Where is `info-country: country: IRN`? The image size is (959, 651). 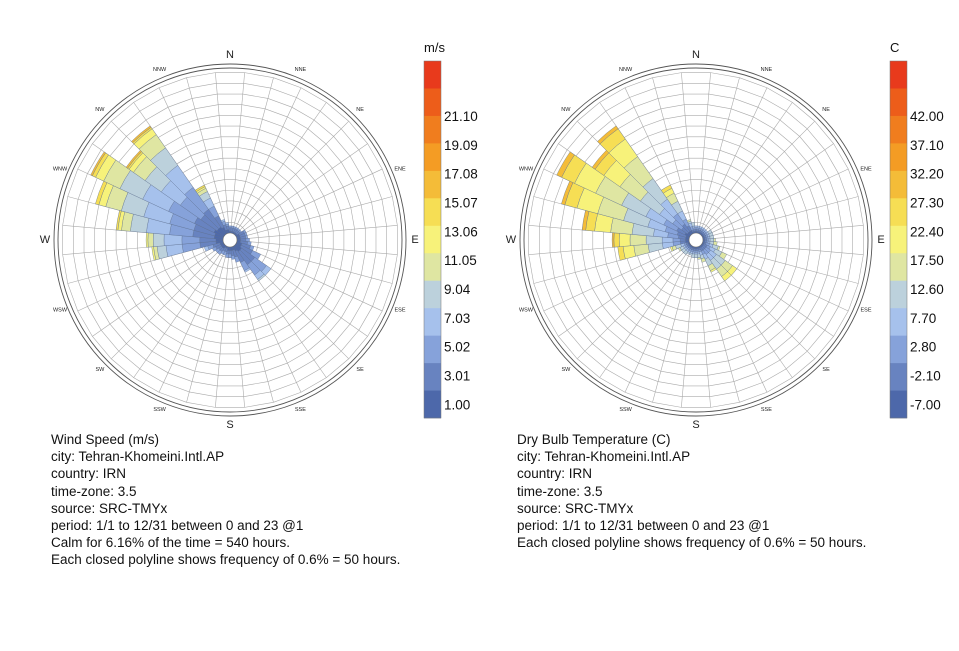
info-country: country: IRN is located at coordinates (89, 474).